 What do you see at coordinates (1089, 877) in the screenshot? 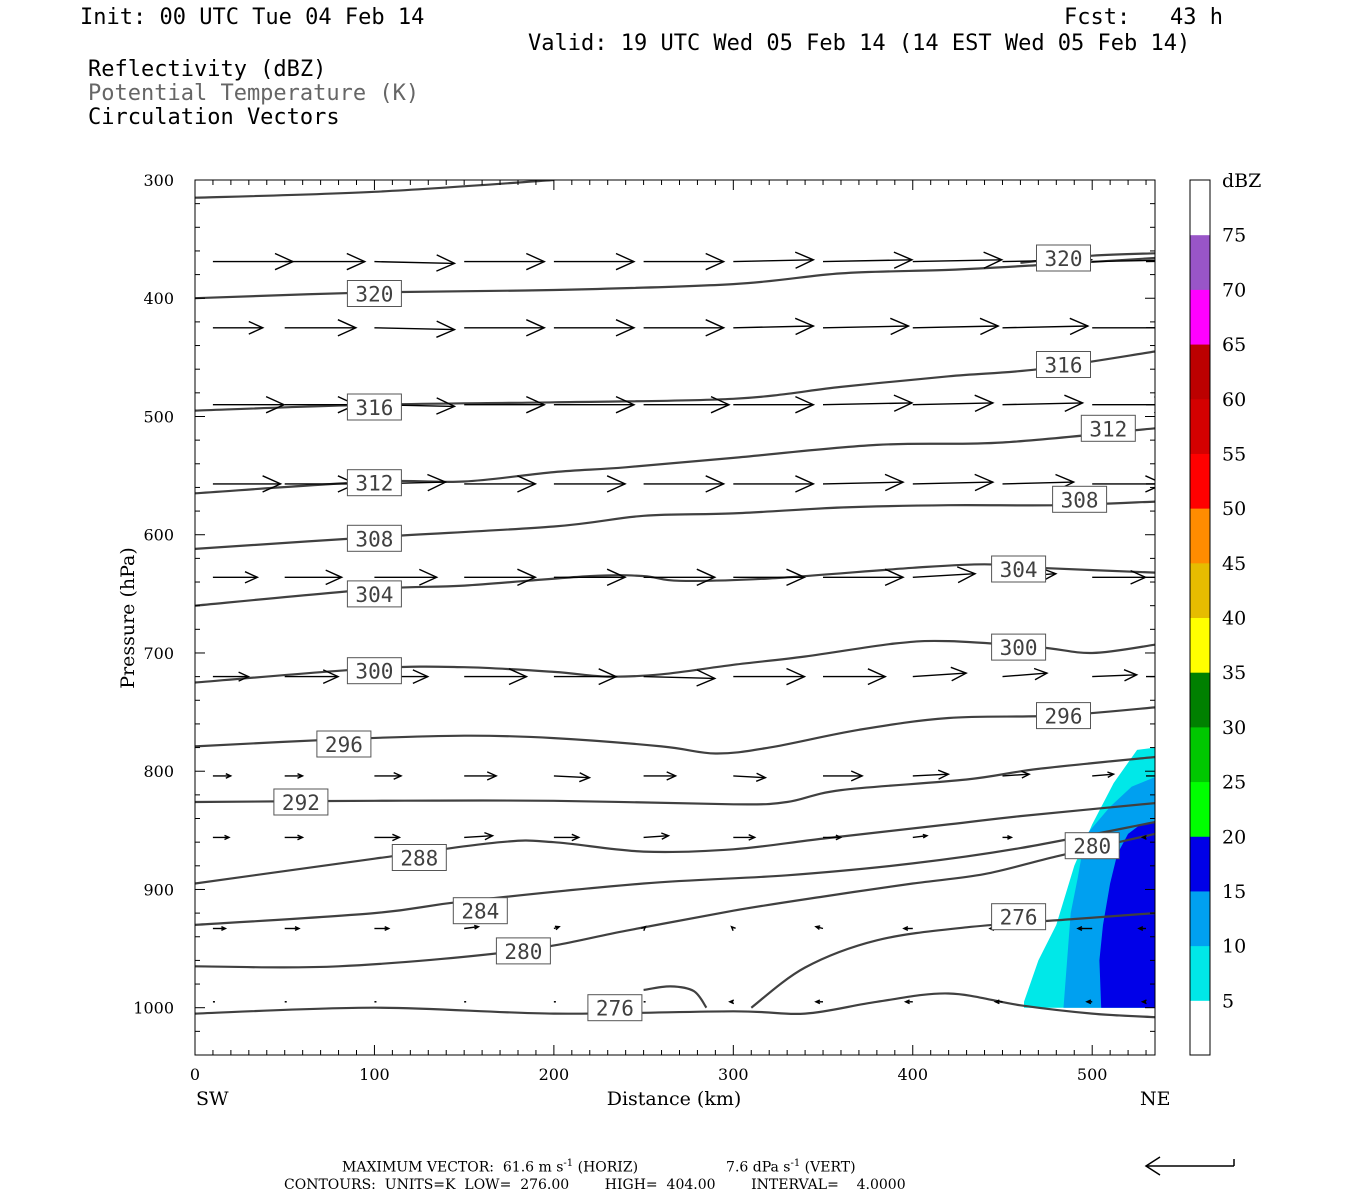
I see `reflectivity-fill-layer` at bounding box center [1089, 877].